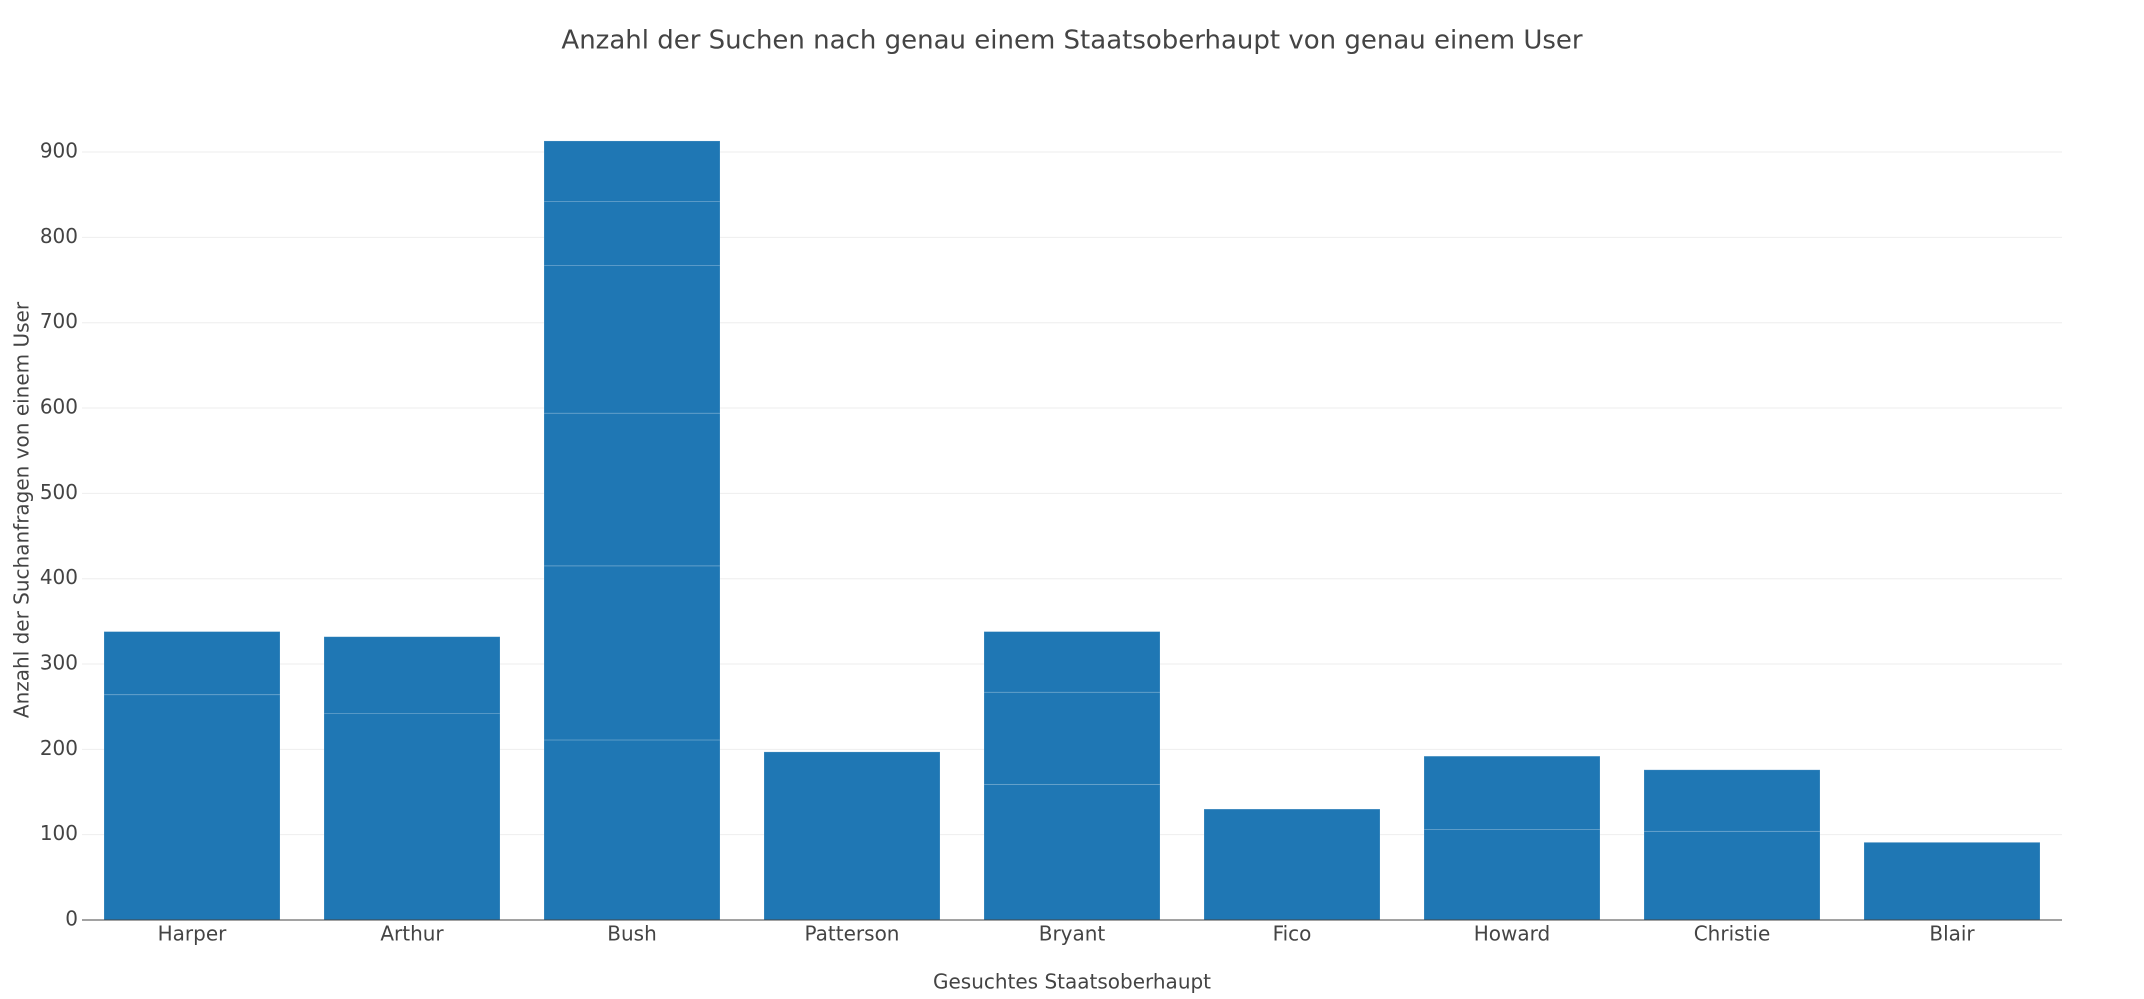  I want to click on y-tick-label: 600, so click(59, 407).